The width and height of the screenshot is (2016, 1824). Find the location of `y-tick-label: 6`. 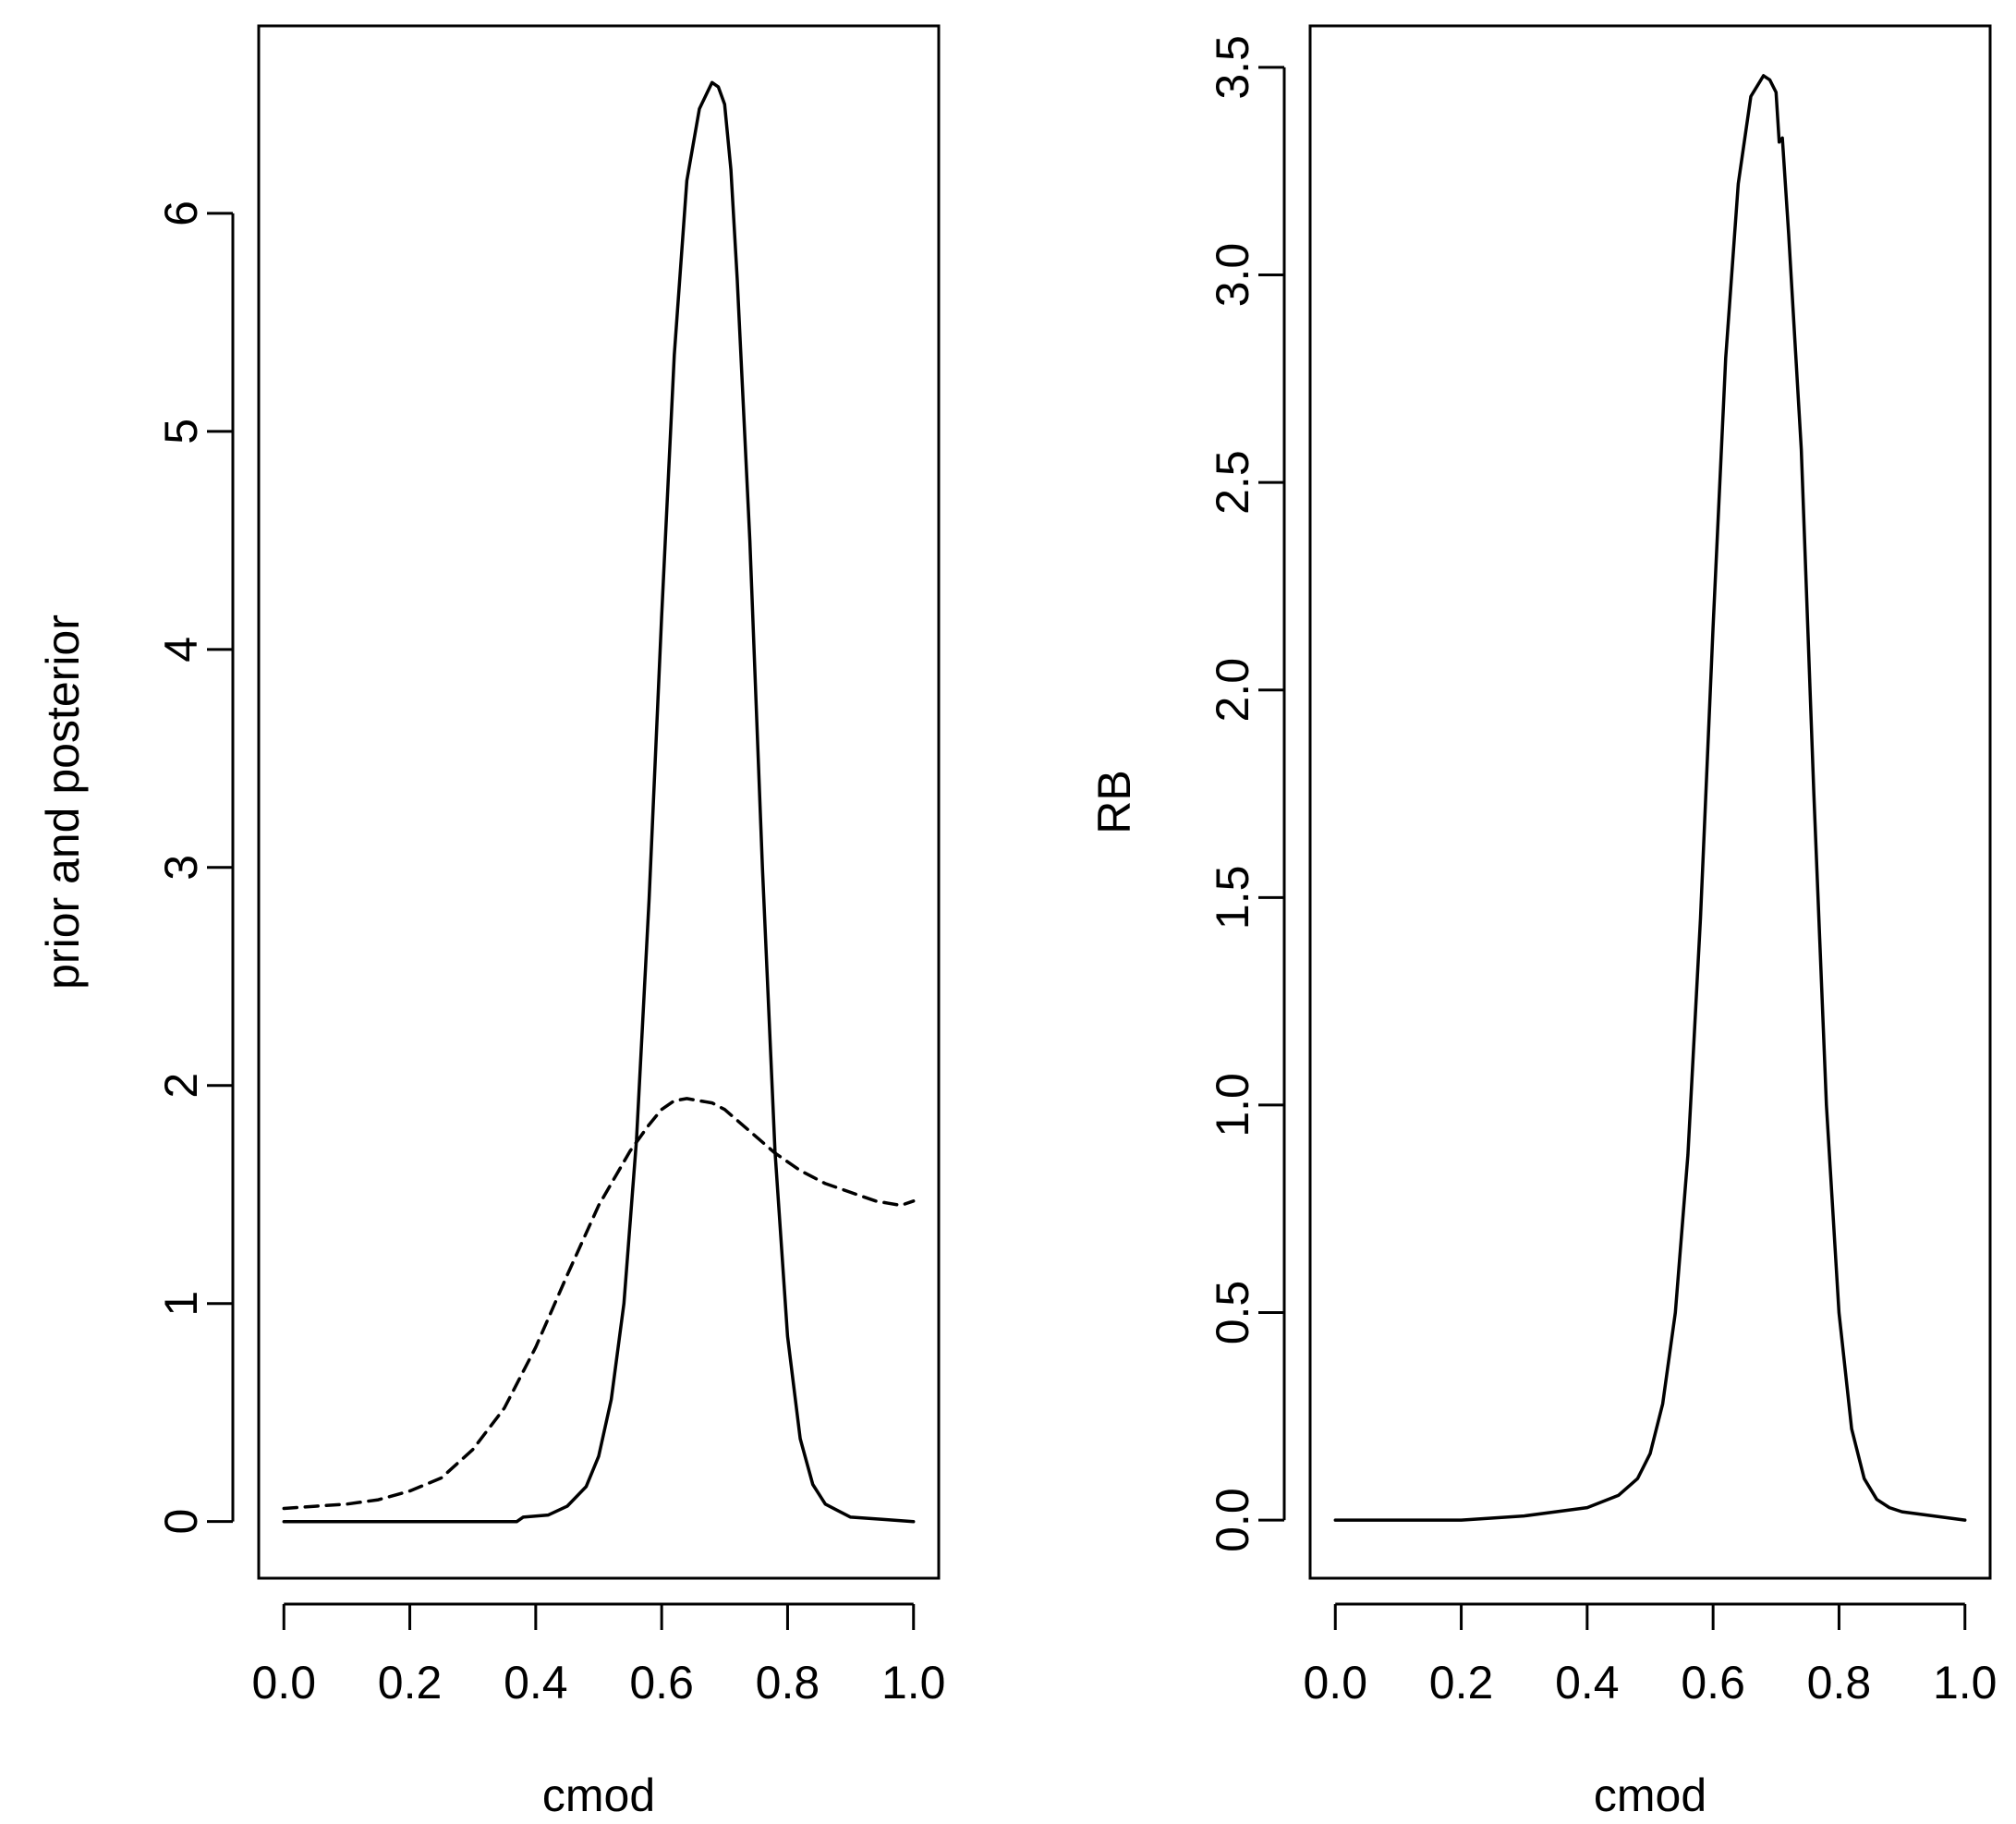

y-tick-label: 6 is located at coordinates (181, 213).